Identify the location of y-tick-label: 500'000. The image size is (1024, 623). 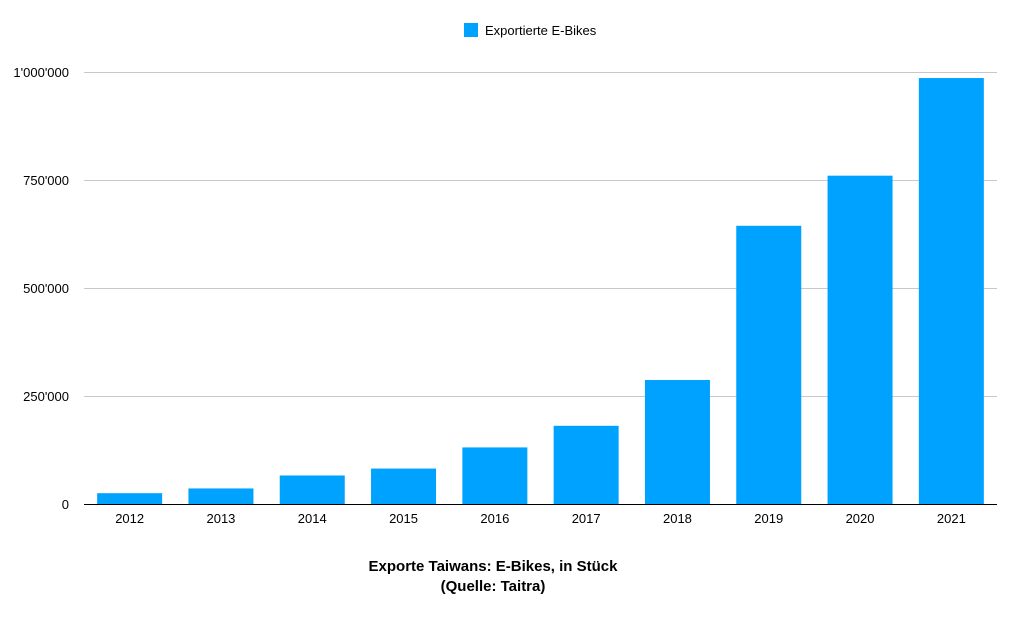
(46, 288).